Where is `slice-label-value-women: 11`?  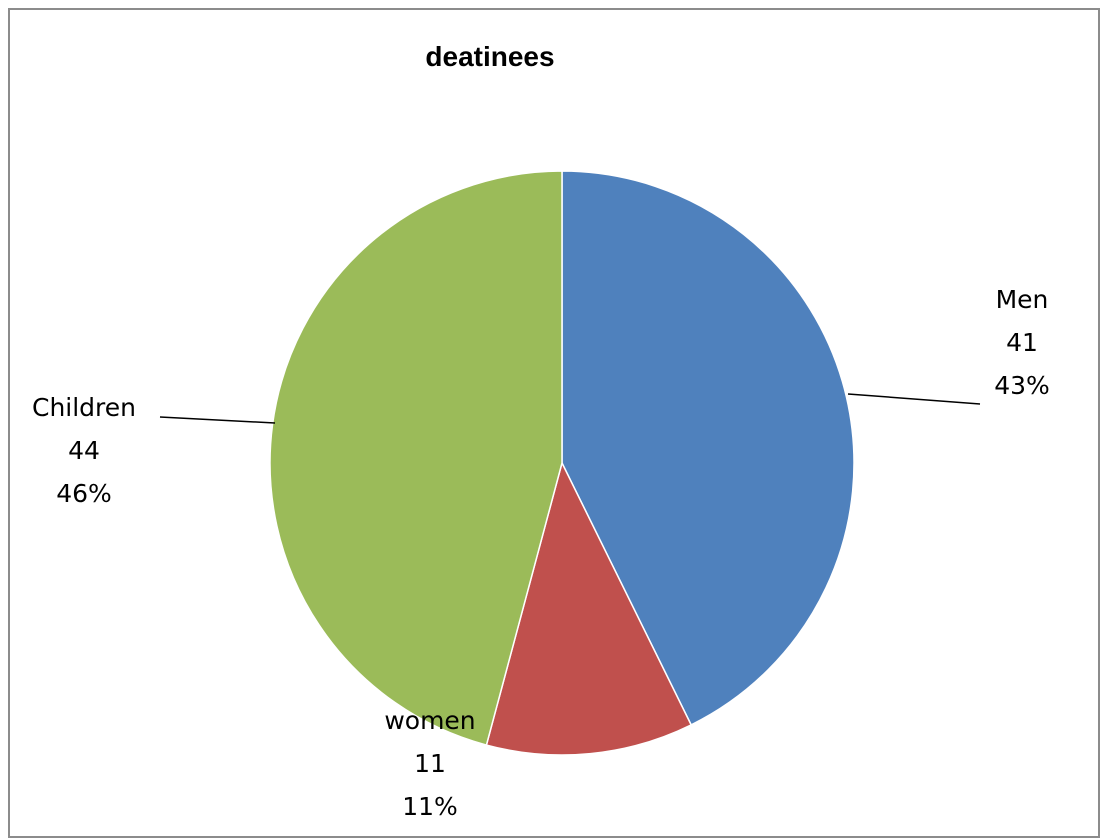
slice-label-value-women: 11 is located at coordinates (430, 763).